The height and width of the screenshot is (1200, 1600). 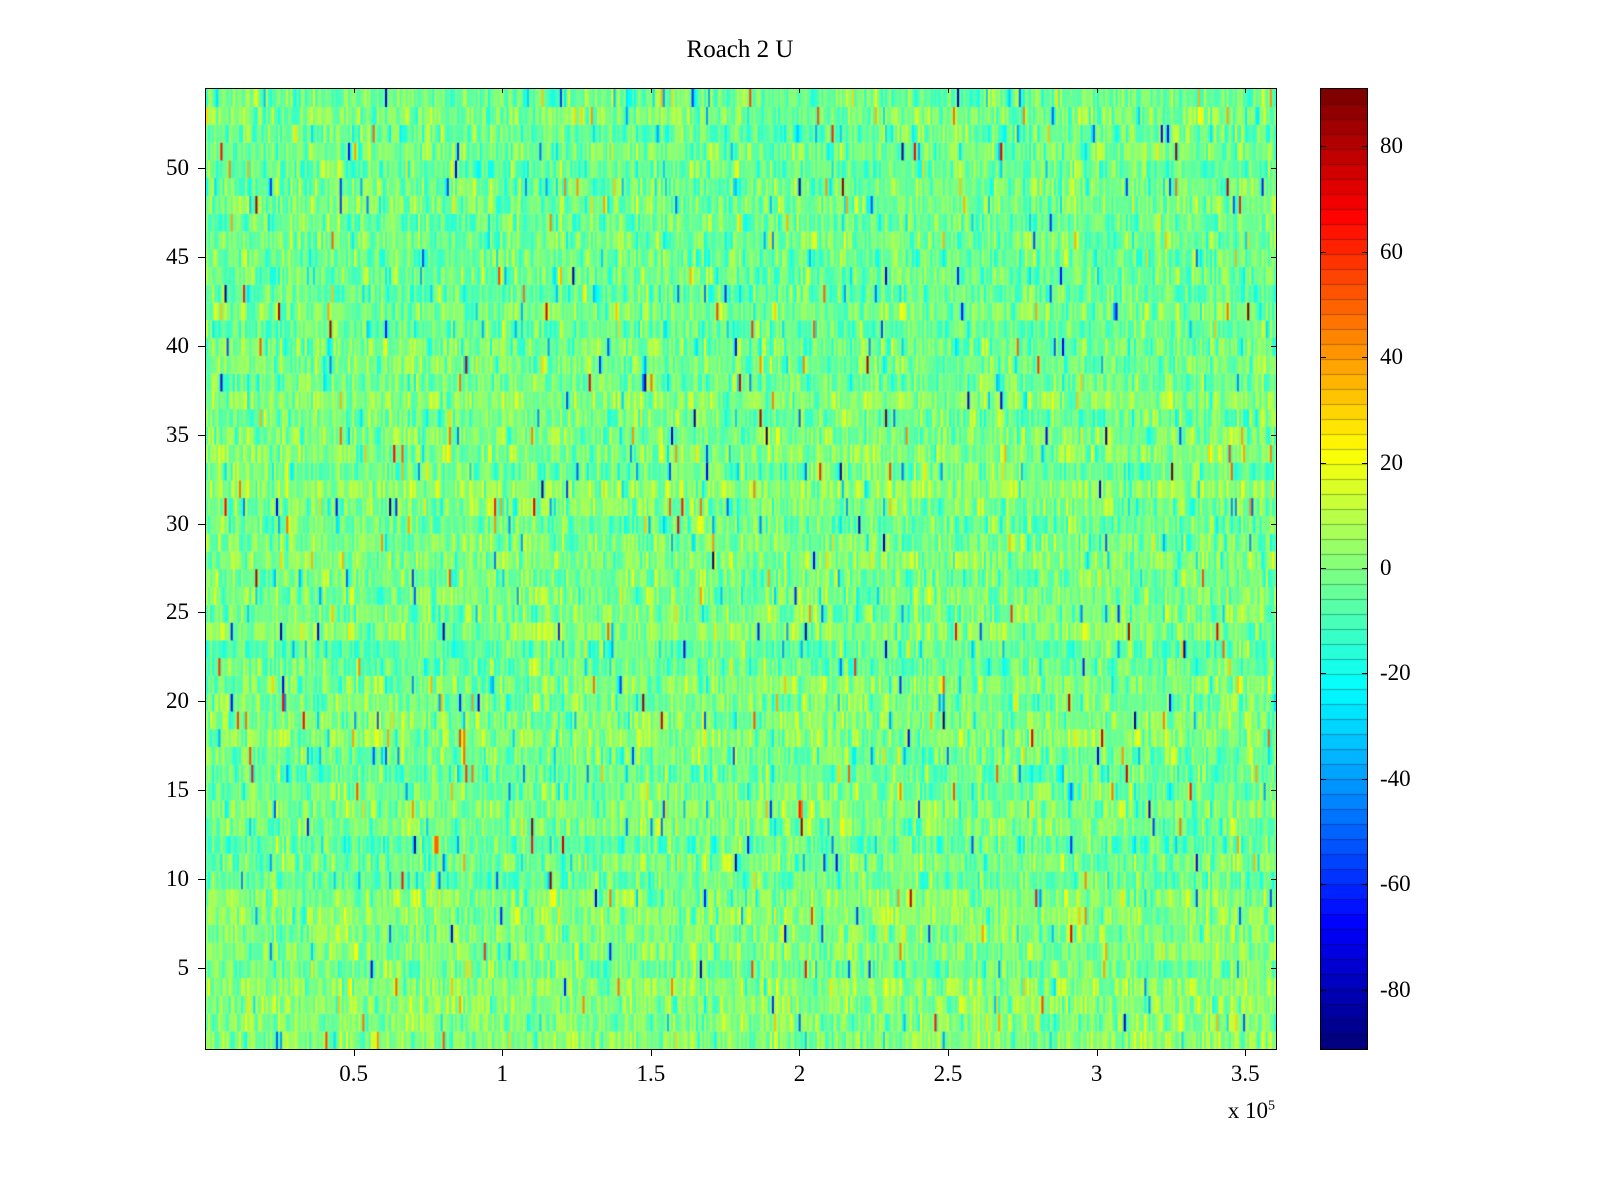 I want to click on colorbar, so click(x=1344, y=569).